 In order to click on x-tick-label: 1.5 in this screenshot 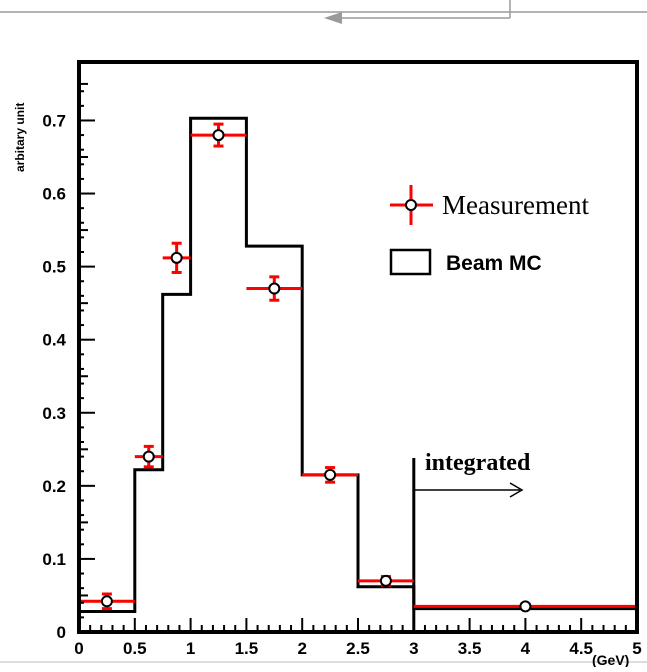, I will do `click(247, 648)`.